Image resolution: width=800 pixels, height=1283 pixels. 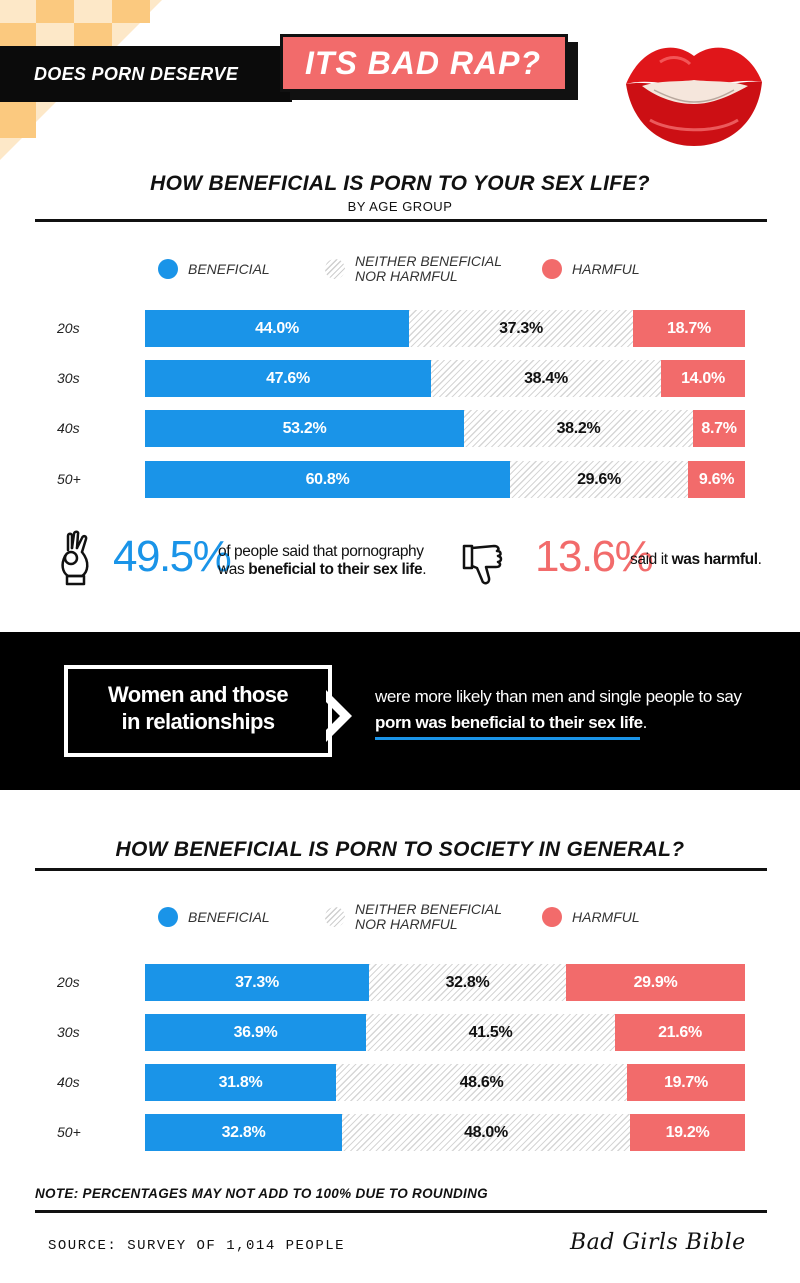 I want to click on header-title-part2: ITS BAD RAP?, so click(x=423, y=63).